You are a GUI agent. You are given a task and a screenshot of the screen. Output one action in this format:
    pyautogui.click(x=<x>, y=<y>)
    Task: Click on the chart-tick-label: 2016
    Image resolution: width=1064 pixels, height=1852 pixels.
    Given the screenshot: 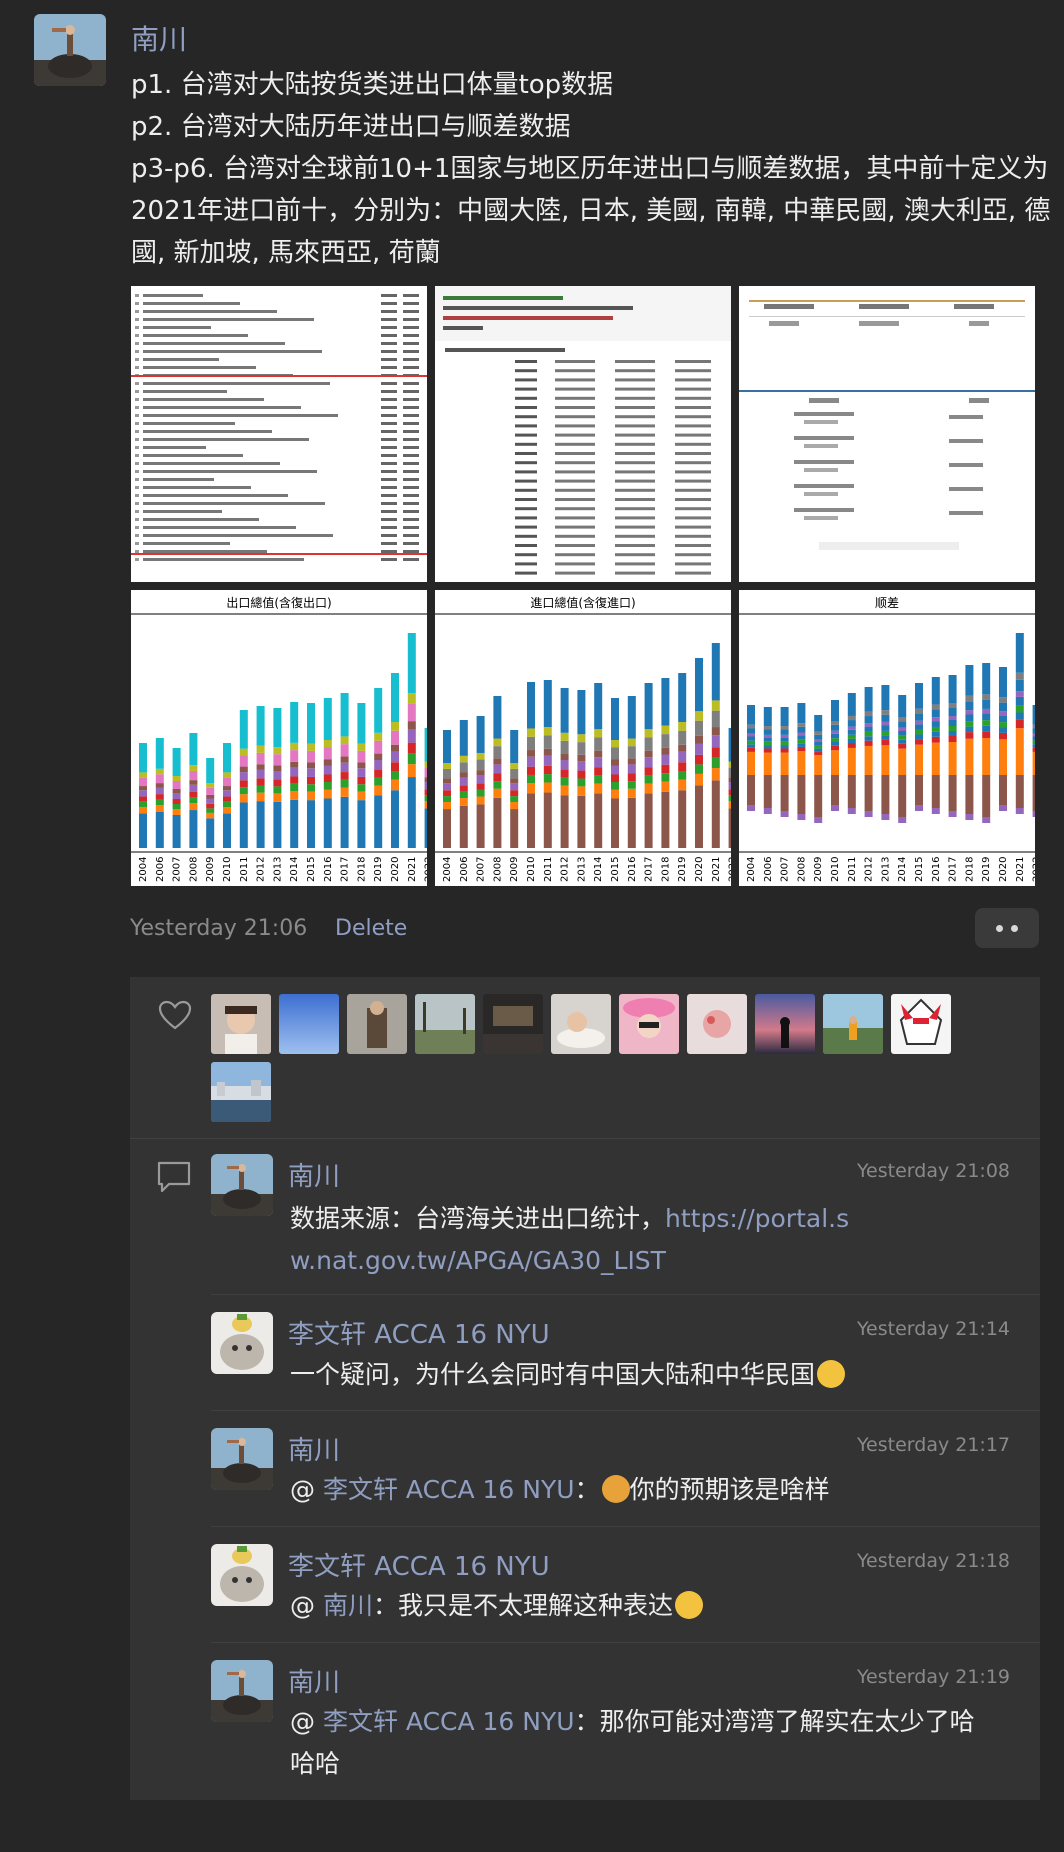 What is the action you would take?
    pyautogui.click(x=936, y=869)
    